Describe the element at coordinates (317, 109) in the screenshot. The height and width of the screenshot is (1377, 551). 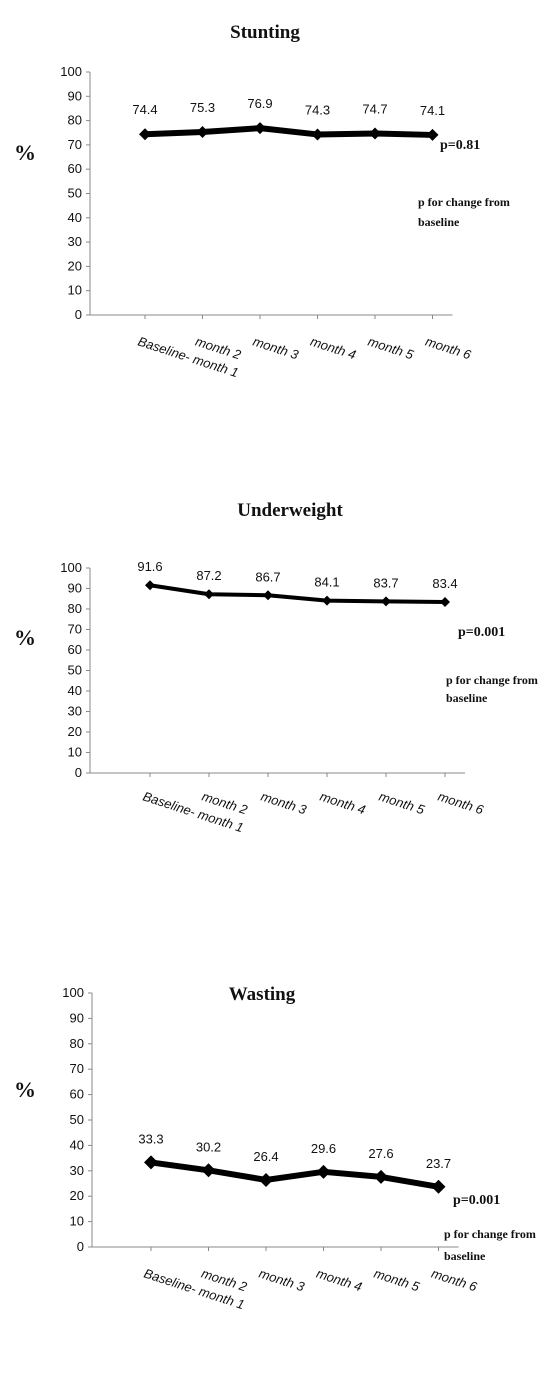
I see `data-label: 74.3` at that location.